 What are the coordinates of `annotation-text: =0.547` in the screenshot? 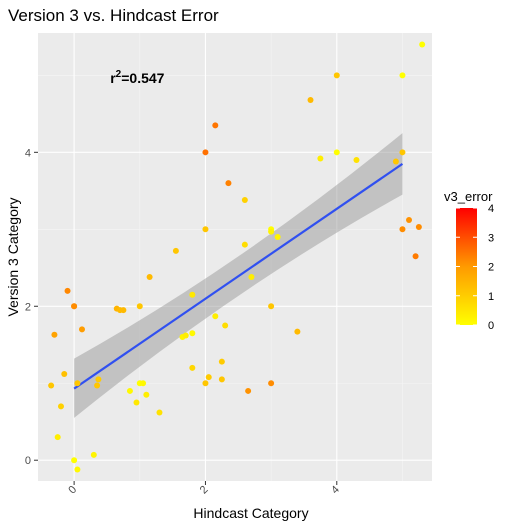 It's located at (142, 78).